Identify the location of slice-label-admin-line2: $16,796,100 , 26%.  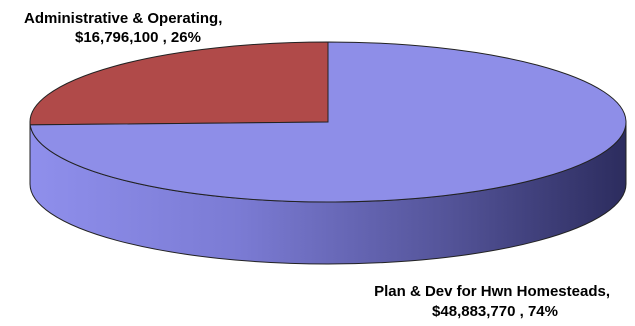
(138, 37).